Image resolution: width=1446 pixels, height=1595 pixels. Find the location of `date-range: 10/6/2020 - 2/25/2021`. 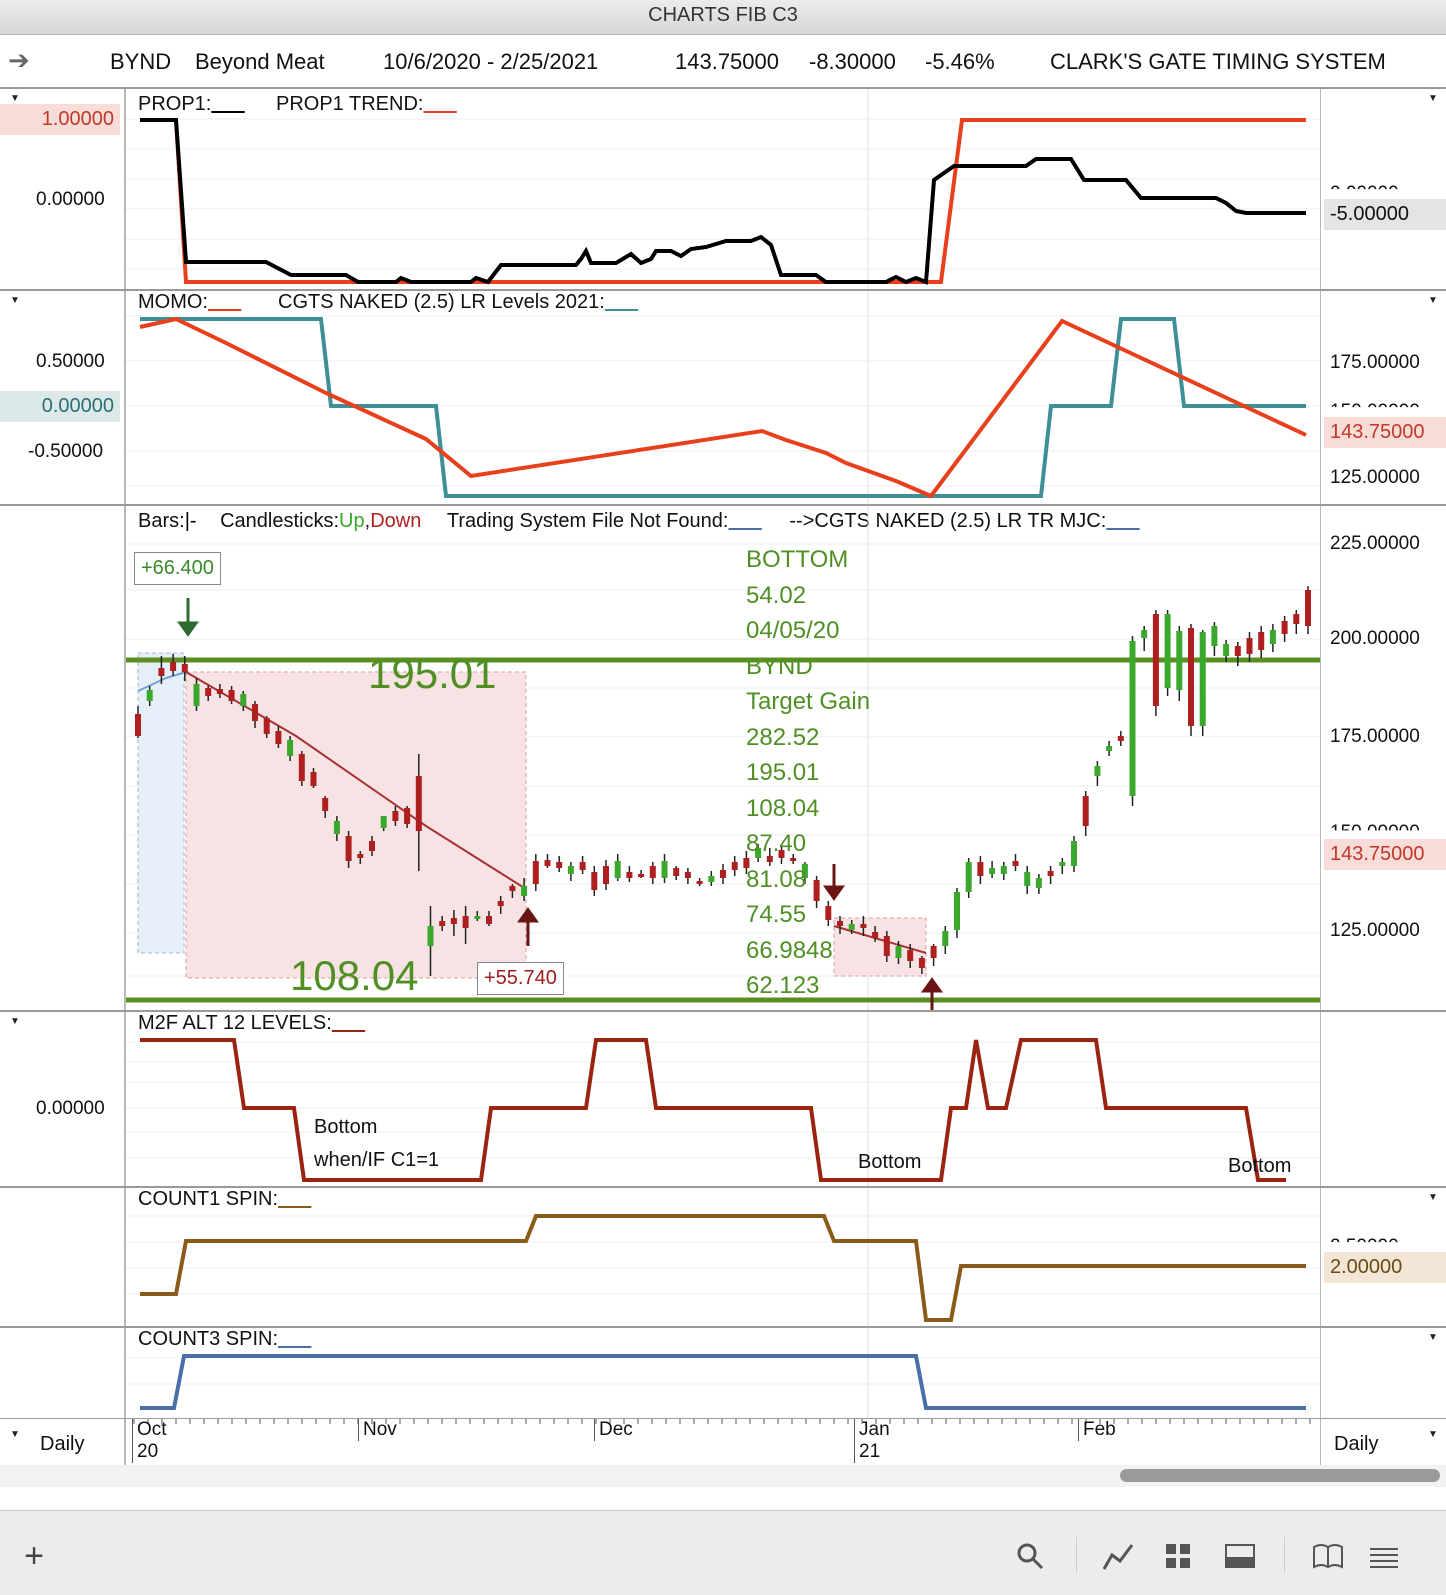

date-range: 10/6/2020 - 2/25/2021 is located at coordinates (491, 61).